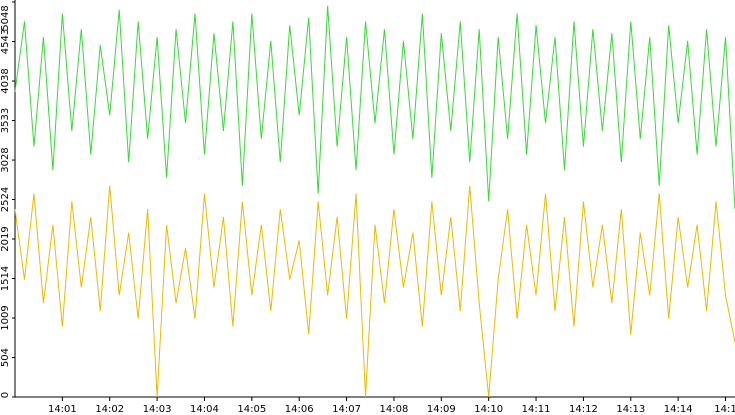  I want to click on x-tick-label: 14:12, so click(583, 409).